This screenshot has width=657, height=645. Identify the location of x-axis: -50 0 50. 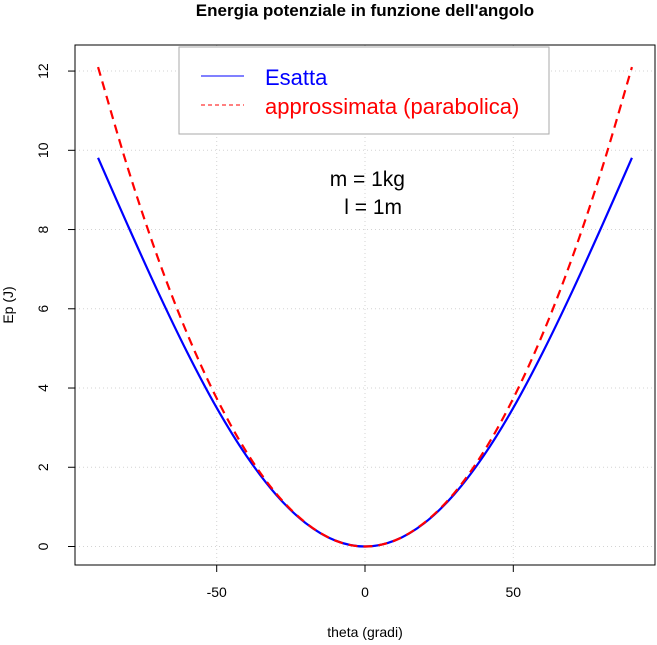
(364, 582).